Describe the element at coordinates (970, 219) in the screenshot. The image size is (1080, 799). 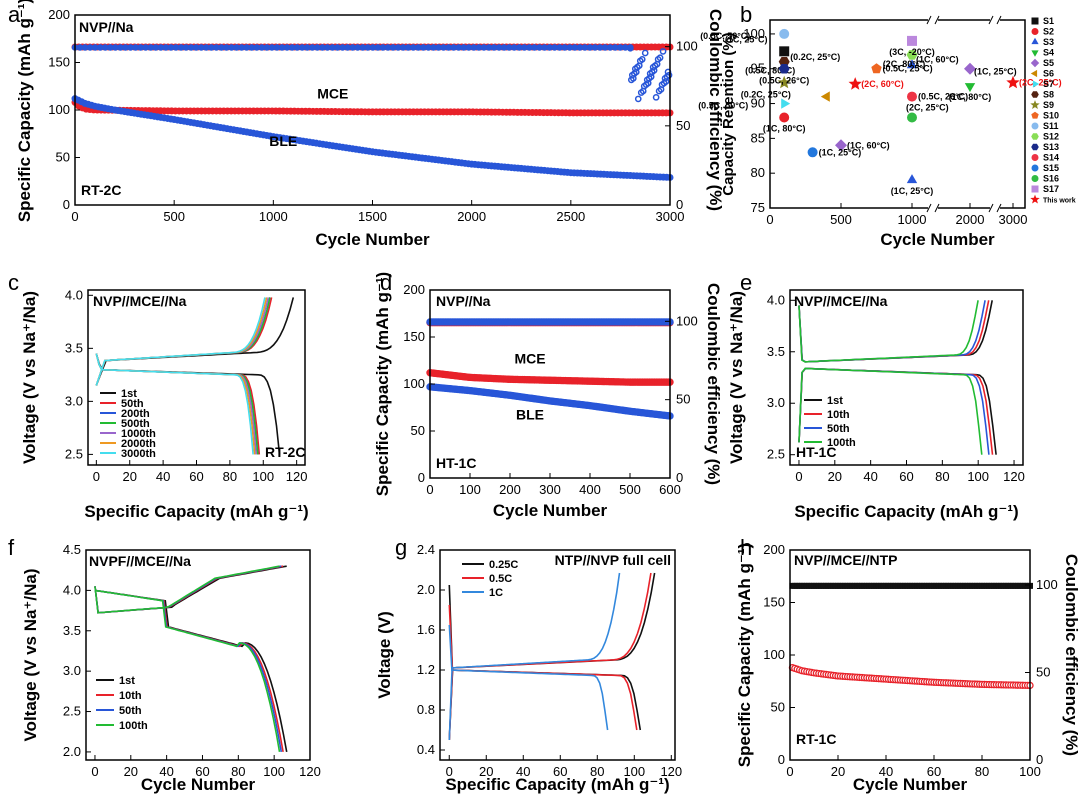
I see `x-tick-label: 2000` at that location.